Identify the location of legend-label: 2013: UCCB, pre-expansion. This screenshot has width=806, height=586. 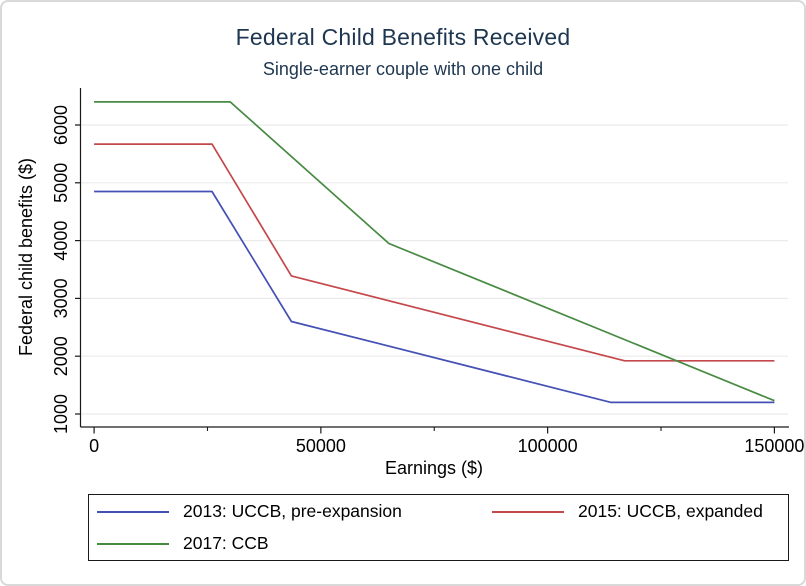
(292, 511).